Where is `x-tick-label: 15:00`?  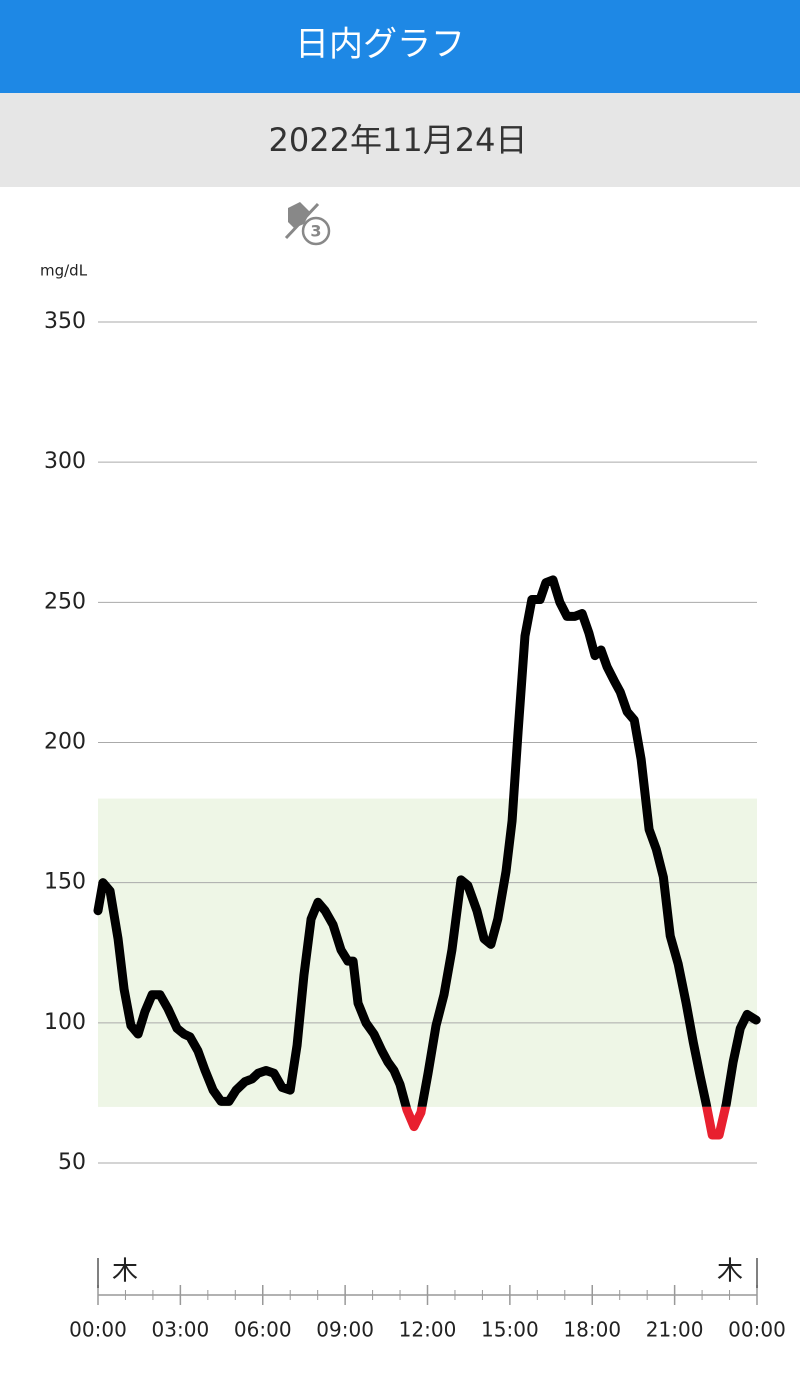
x-tick-label: 15:00 is located at coordinates (510, 1330).